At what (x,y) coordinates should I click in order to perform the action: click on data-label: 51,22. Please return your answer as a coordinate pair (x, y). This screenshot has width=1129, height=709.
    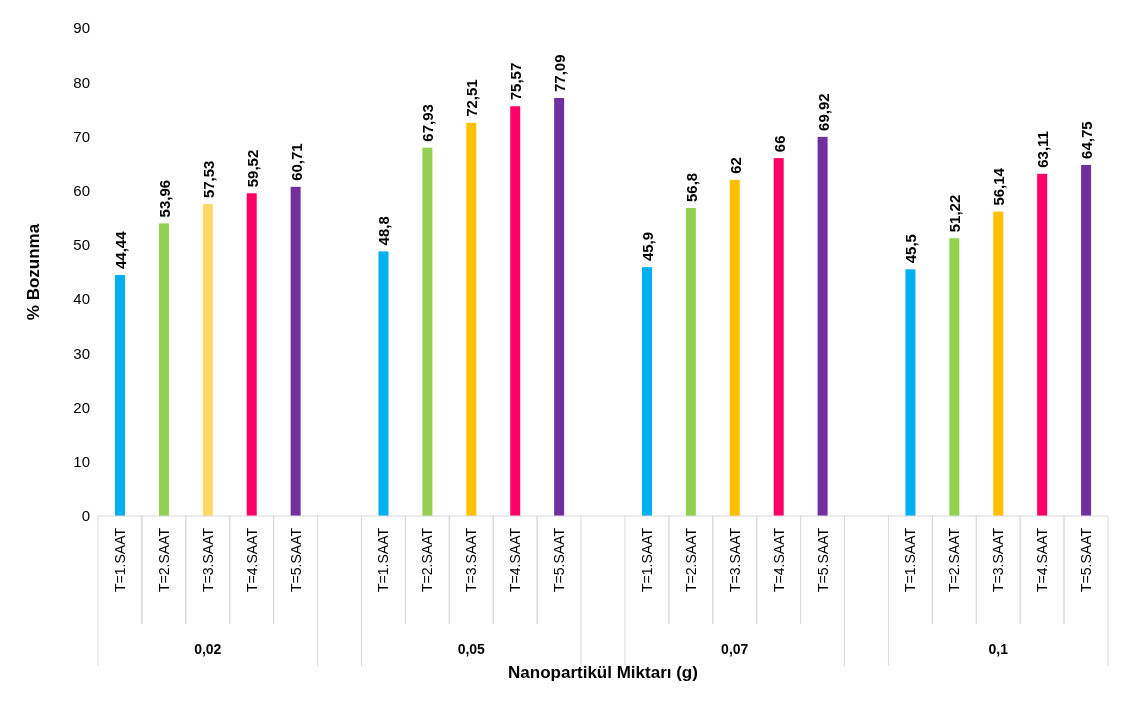
    Looking at the image, I should click on (955, 213).